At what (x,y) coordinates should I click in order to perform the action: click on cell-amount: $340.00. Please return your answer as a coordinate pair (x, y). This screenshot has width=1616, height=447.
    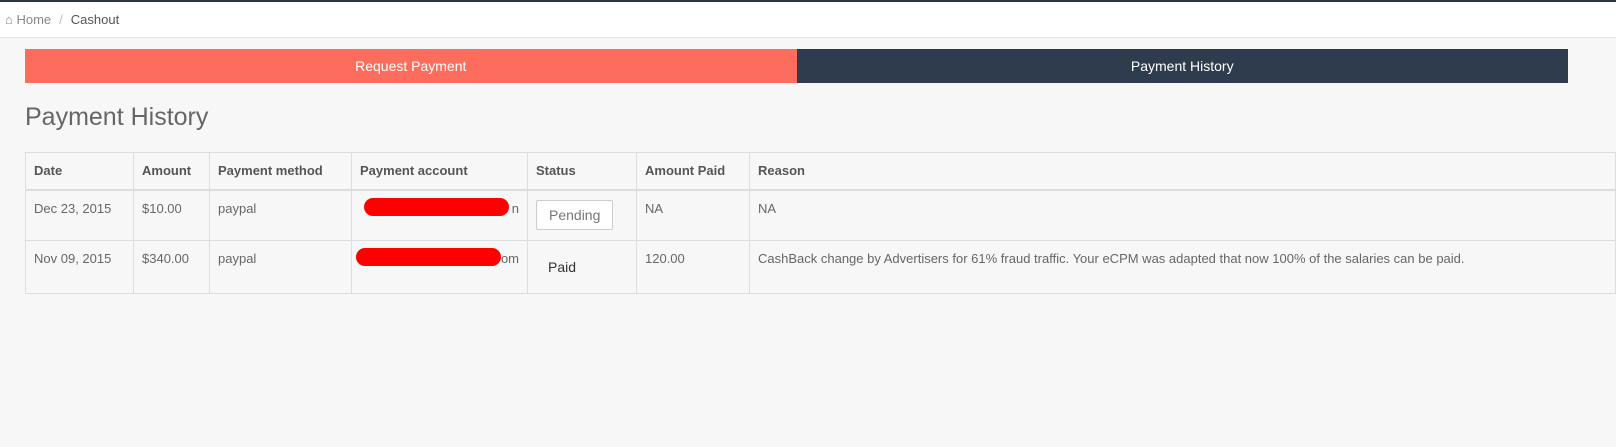
    Looking at the image, I should click on (171, 267).